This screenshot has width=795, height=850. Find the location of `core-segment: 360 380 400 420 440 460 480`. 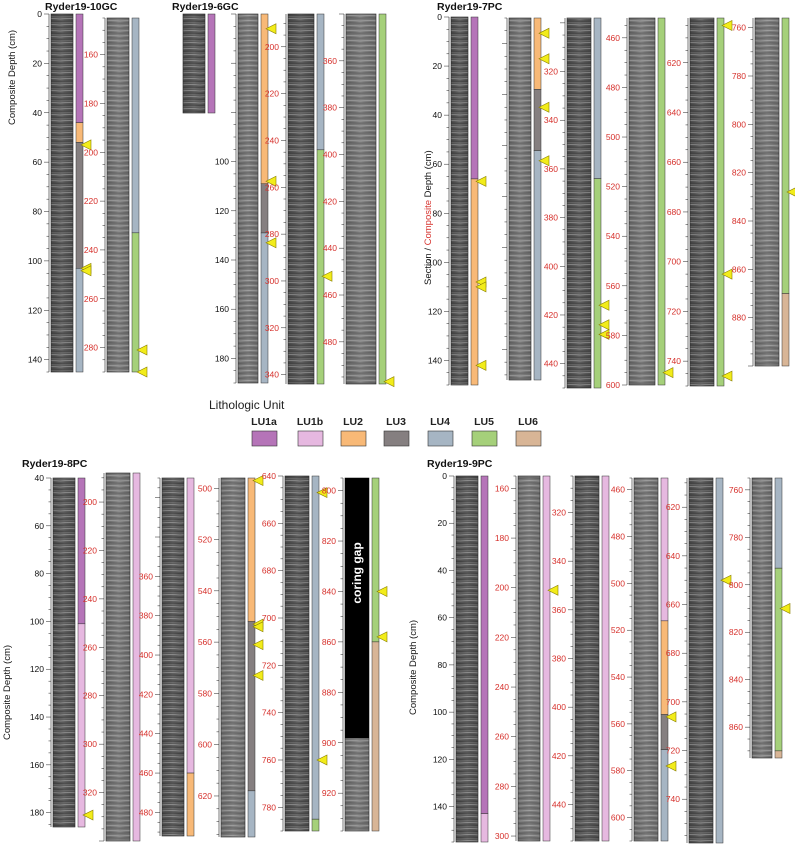

core-segment: 360 380 400 420 440 460 480 is located at coordinates (167, 657).